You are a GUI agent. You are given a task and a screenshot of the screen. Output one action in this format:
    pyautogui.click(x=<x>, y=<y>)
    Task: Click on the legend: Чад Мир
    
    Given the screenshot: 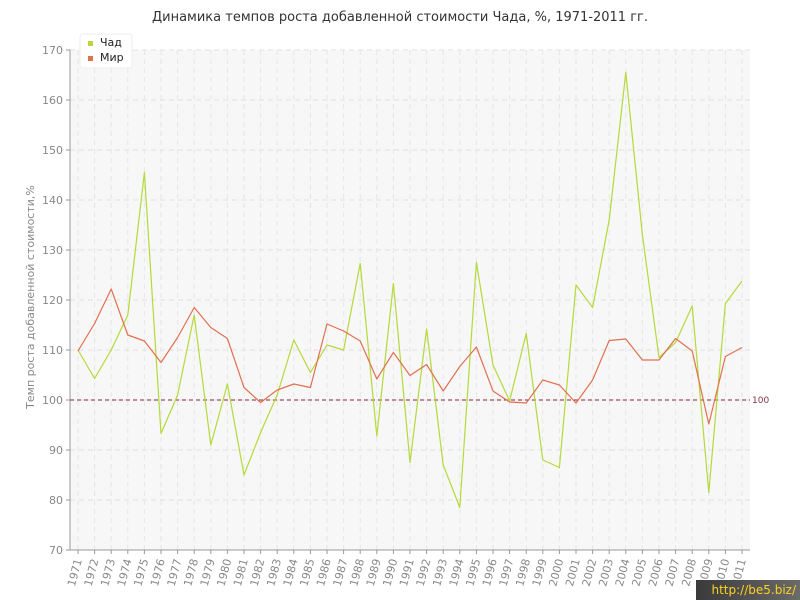 What is the action you would take?
    pyautogui.click(x=106, y=51)
    